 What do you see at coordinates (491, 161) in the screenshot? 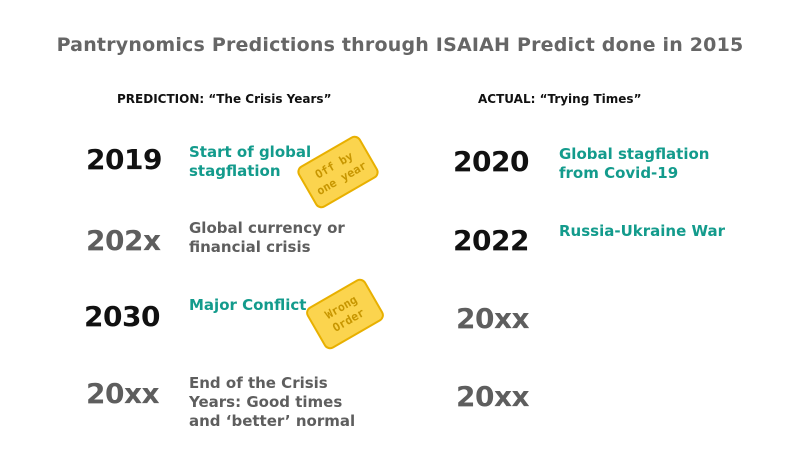
I see `actual-year-1: 2020` at bounding box center [491, 161].